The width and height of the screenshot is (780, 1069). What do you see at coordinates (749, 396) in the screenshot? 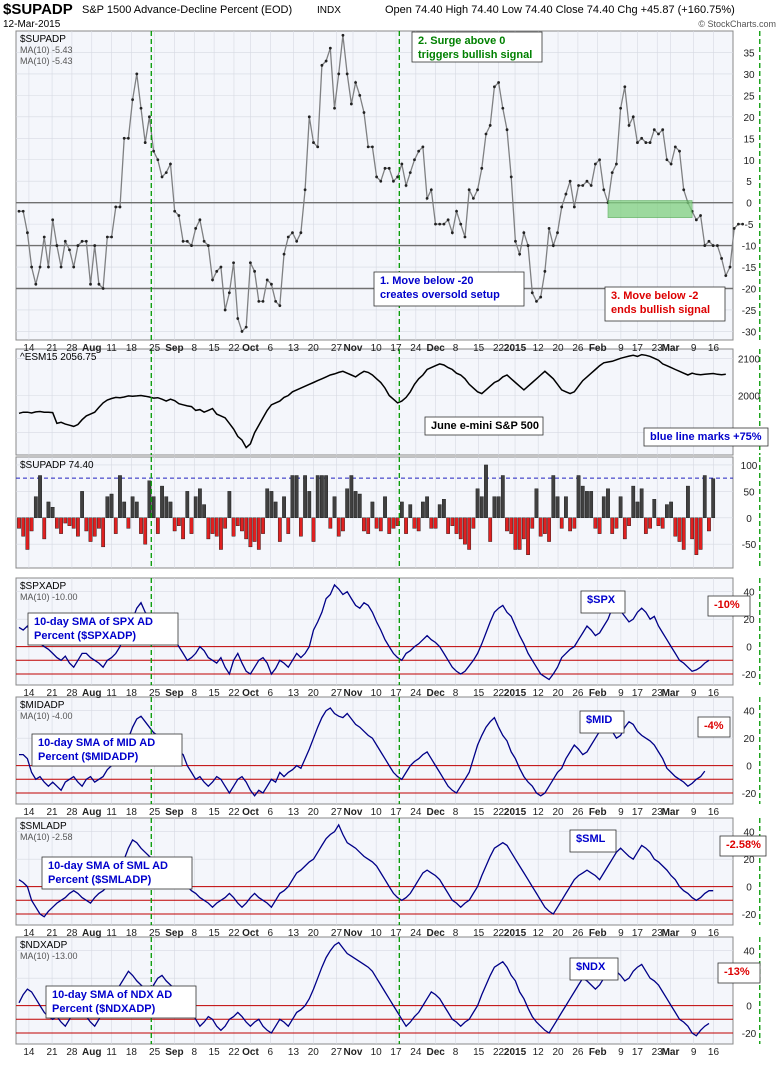
I see `y-tick-label: 2000` at bounding box center [749, 396].